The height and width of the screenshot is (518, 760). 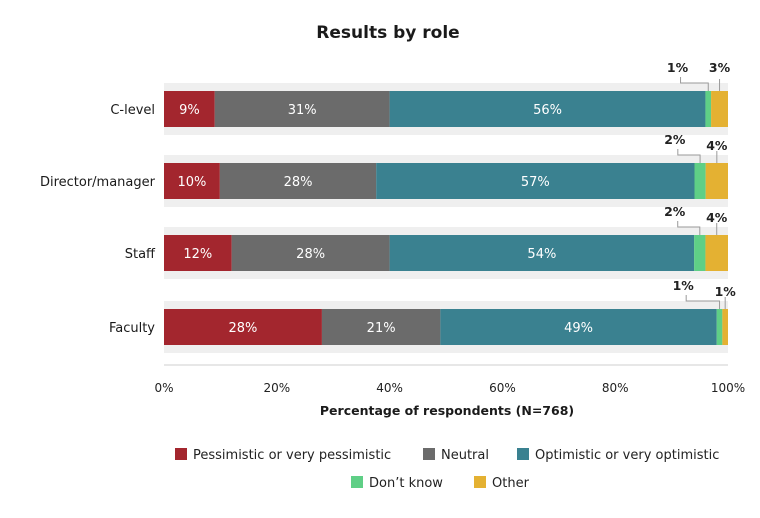 I want to click on bar-staff-pessimistic-or-very-pessimistic, so click(x=198, y=253).